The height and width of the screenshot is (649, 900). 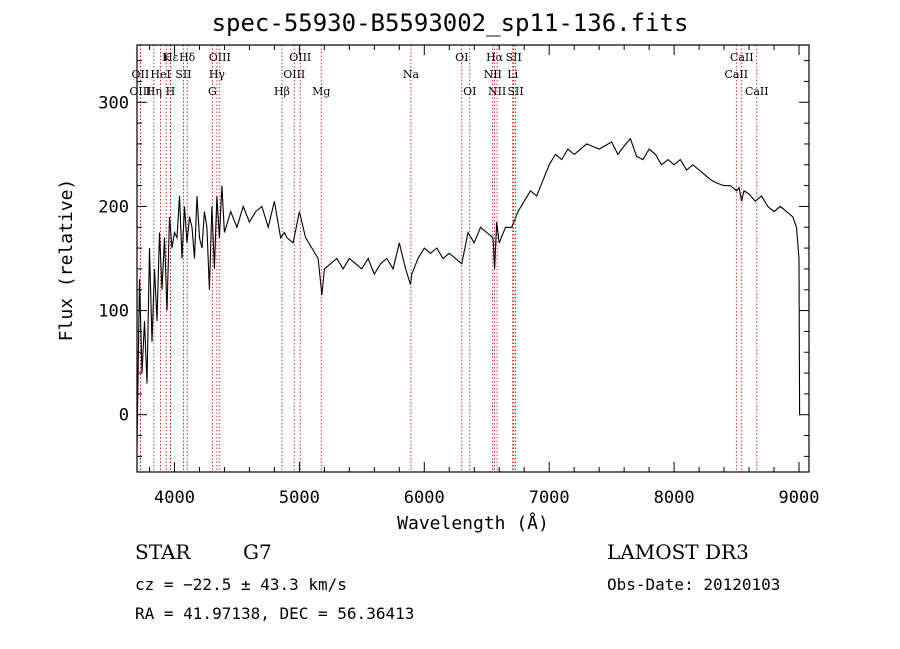 What do you see at coordinates (160, 74) in the screenshot?
I see `marker-label: HeI` at bounding box center [160, 74].